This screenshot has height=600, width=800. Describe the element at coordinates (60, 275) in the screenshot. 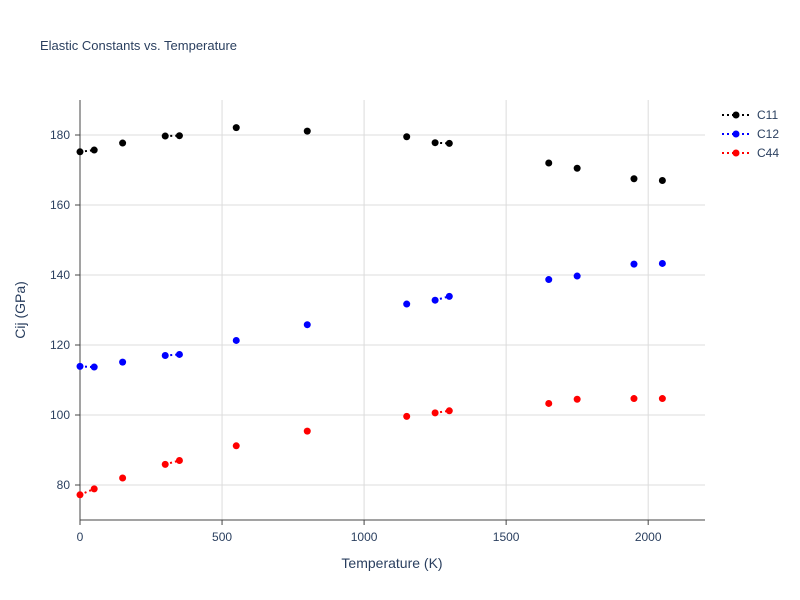

I see `y-tick-label: 140` at that location.